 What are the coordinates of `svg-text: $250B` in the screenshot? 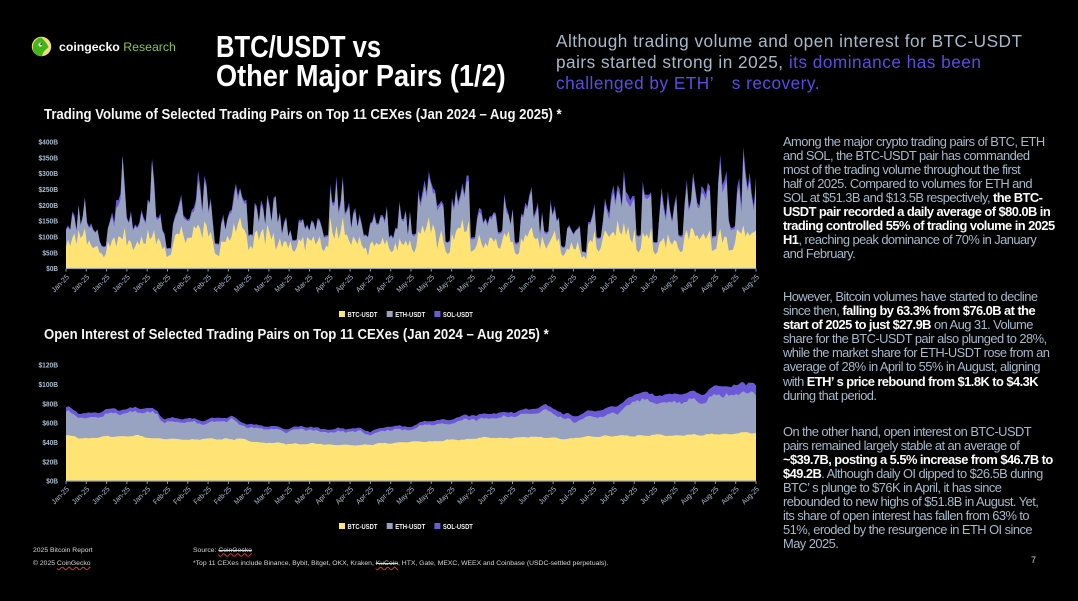 It's located at (49, 189).